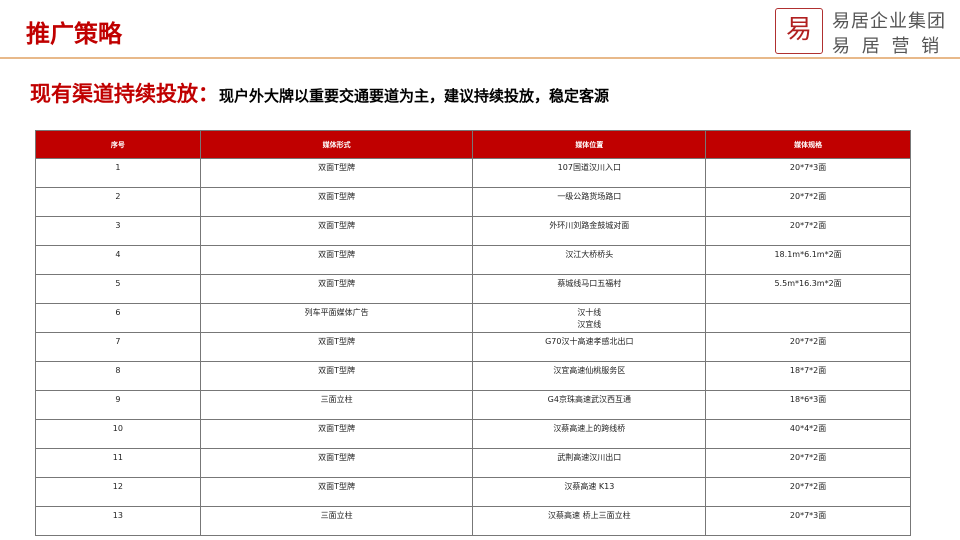 This screenshot has height=540, width=960. Describe the element at coordinates (118, 434) in the screenshot. I see `table-cell: 10` at that location.